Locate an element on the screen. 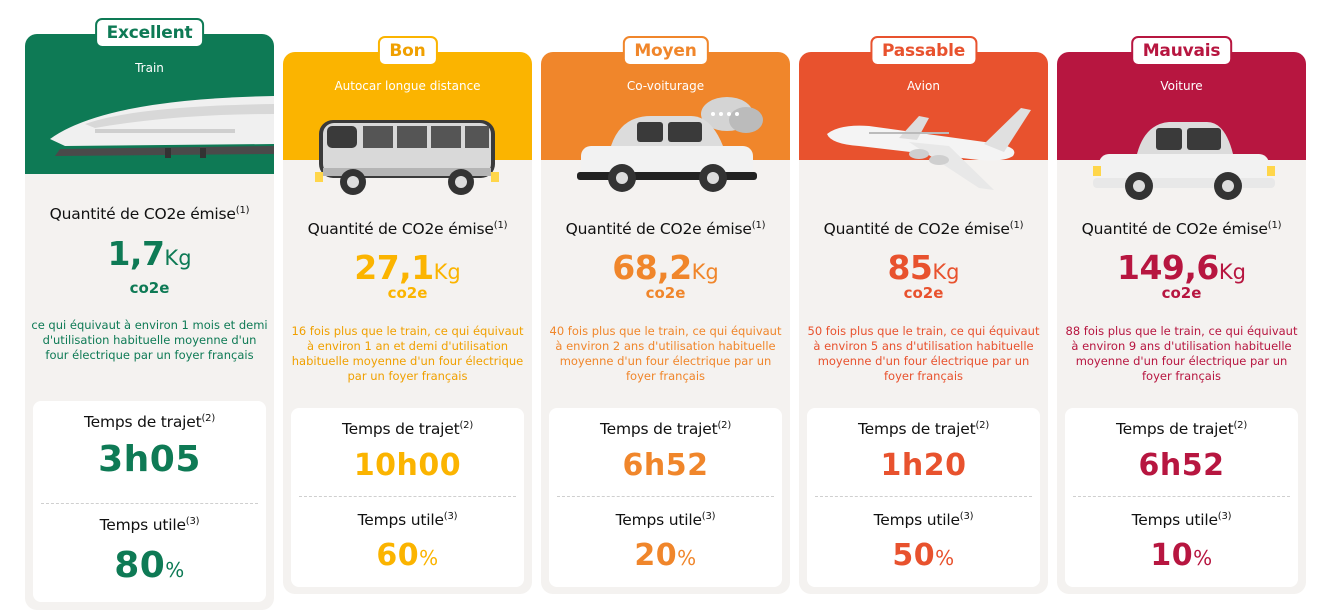 This screenshot has width=1327, height=613. coach-bus-icon is located at coordinates (407, 155).